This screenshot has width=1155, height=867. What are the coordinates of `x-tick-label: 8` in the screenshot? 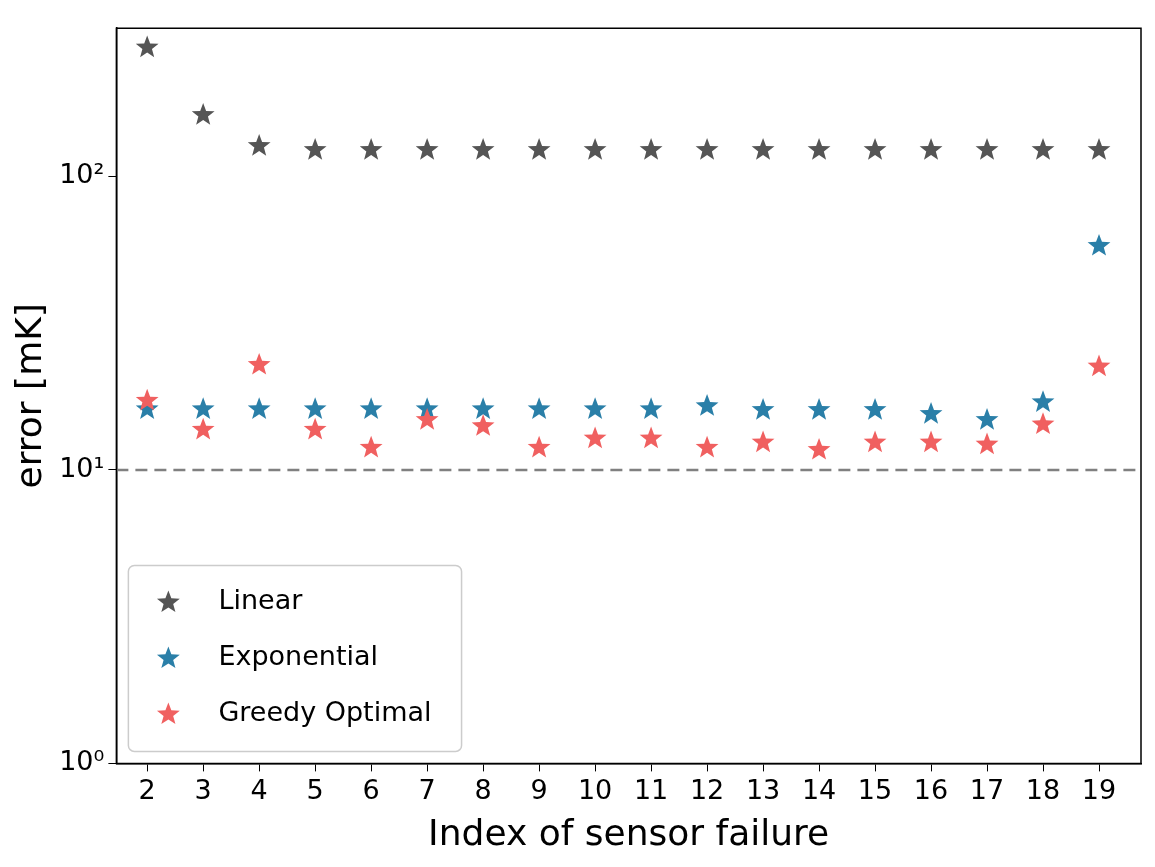 It's located at (483, 789).